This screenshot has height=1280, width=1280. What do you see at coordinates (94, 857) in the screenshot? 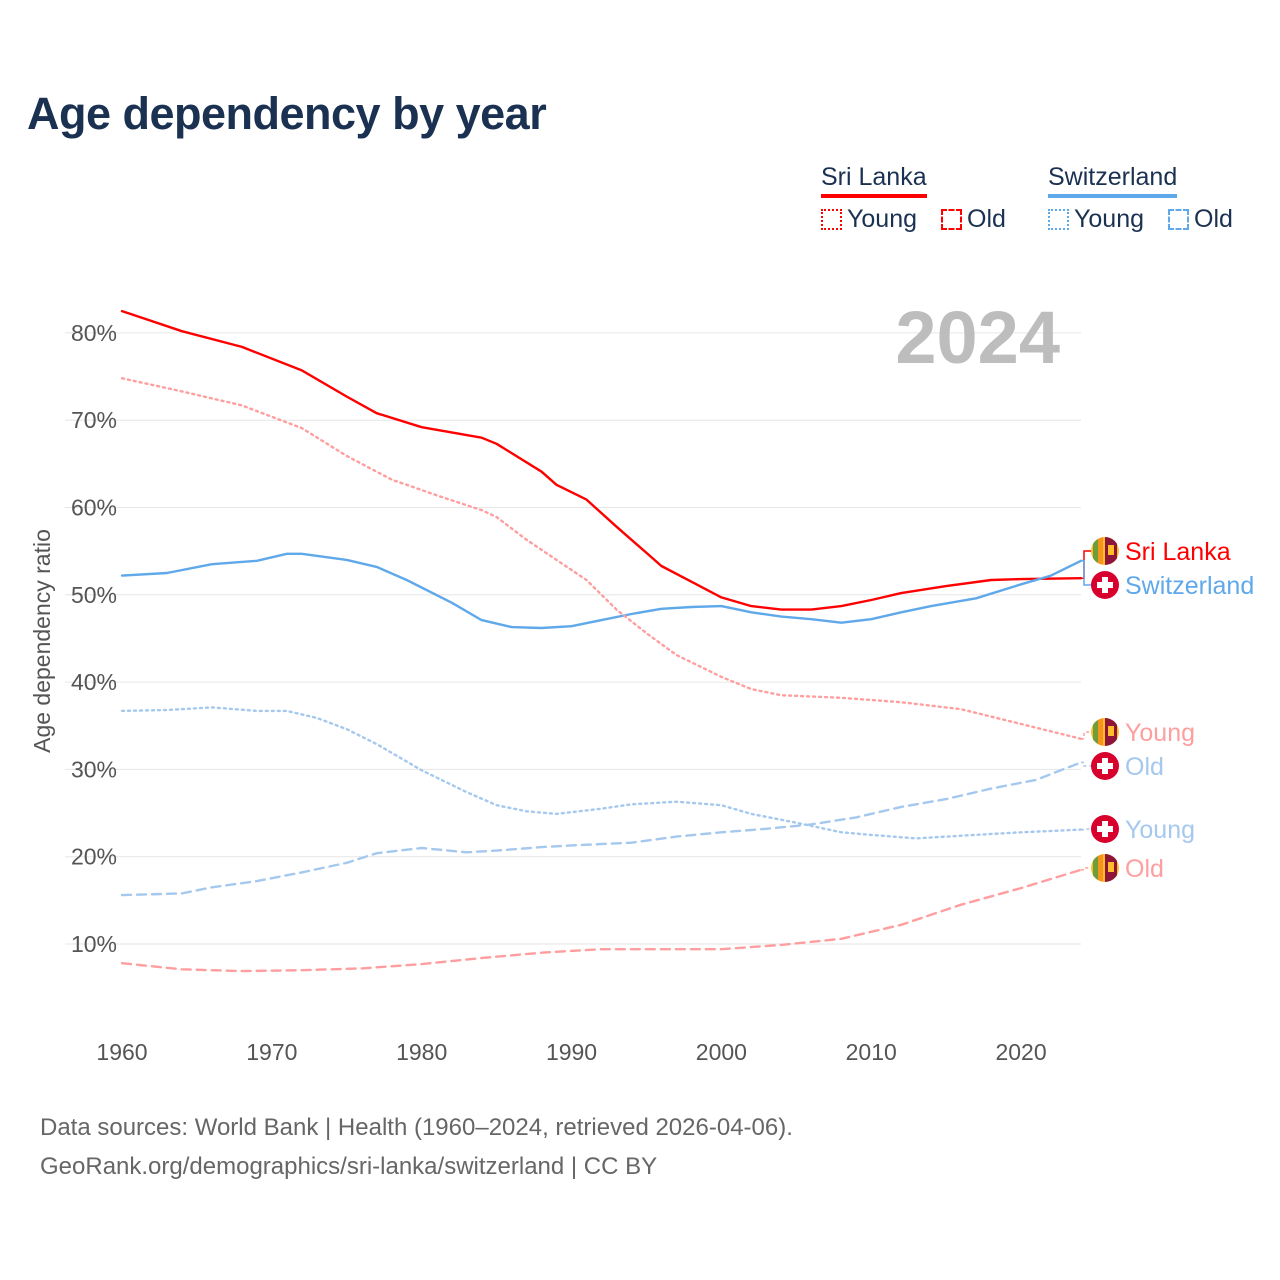
I see `y-tick-label: 20%` at bounding box center [94, 857].